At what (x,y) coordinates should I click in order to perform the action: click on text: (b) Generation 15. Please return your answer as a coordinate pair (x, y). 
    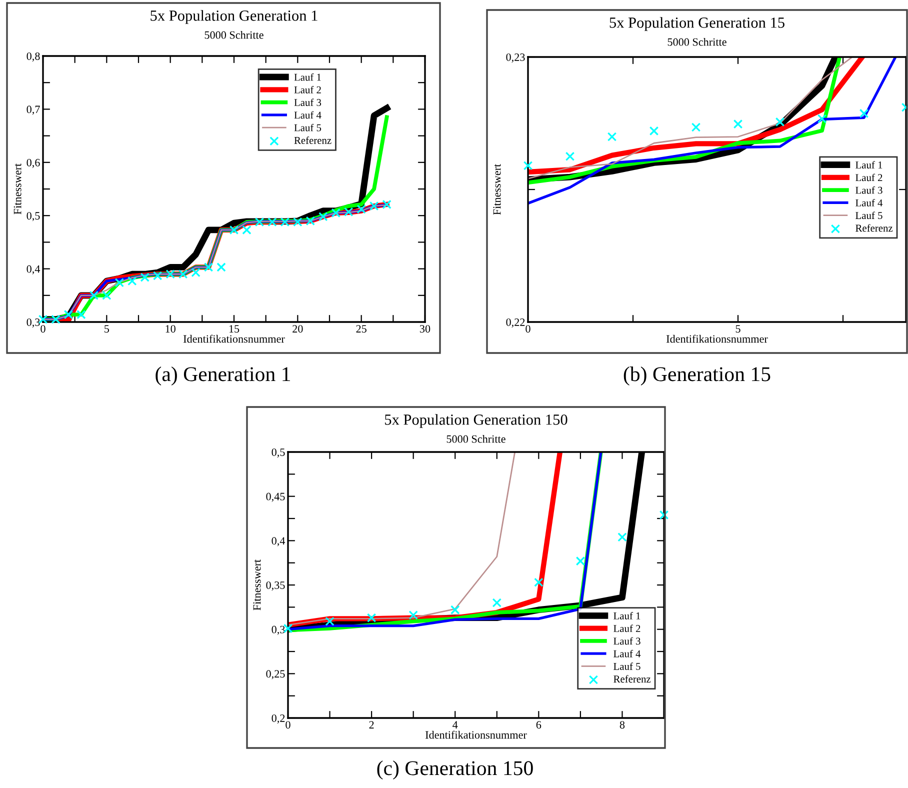
    Looking at the image, I should click on (697, 376).